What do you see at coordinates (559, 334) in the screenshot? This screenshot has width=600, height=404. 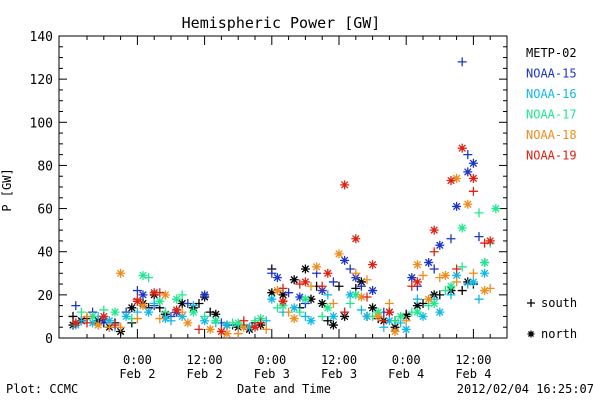 I see `marker-legend-label: north` at bounding box center [559, 334].